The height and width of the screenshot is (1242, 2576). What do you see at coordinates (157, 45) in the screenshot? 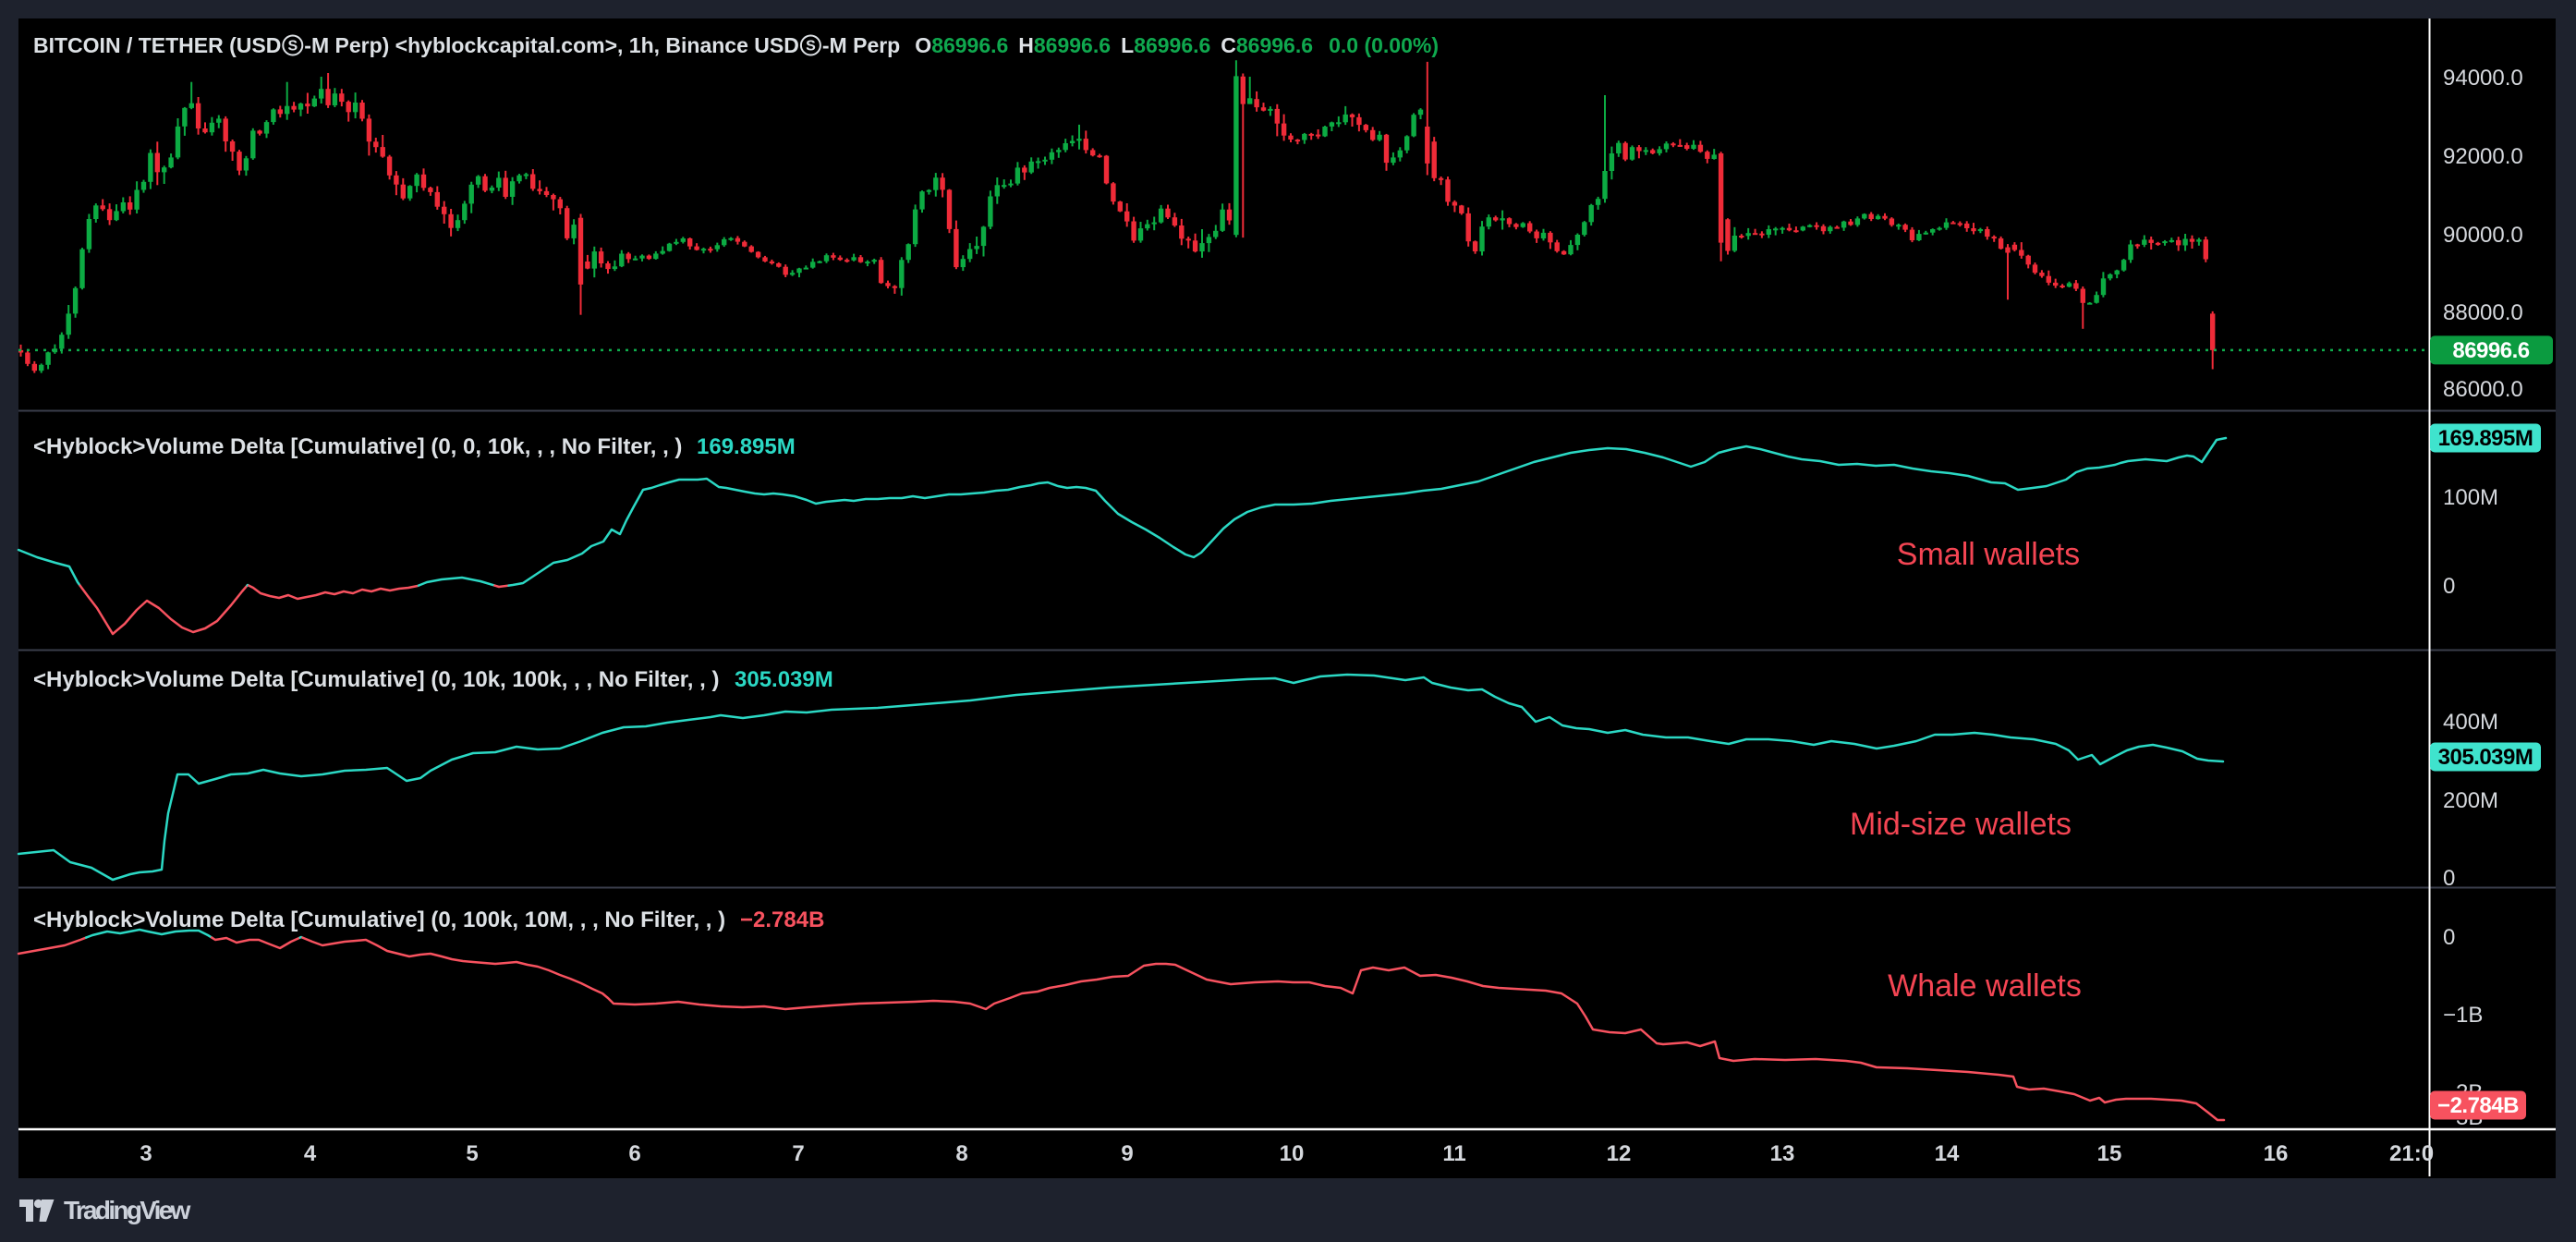
I see `svg-text: BITCOIN / TETHER (USD` at bounding box center [157, 45].